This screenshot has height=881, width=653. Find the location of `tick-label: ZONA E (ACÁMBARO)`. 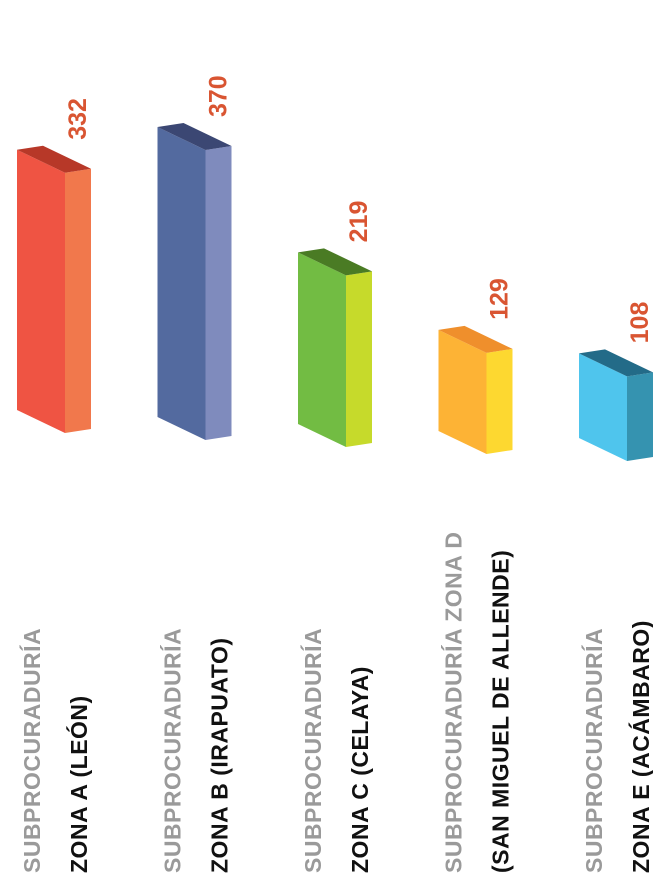

tick-label: ZONA E (ACÁMBARO) is located at coordinates (640, 746).